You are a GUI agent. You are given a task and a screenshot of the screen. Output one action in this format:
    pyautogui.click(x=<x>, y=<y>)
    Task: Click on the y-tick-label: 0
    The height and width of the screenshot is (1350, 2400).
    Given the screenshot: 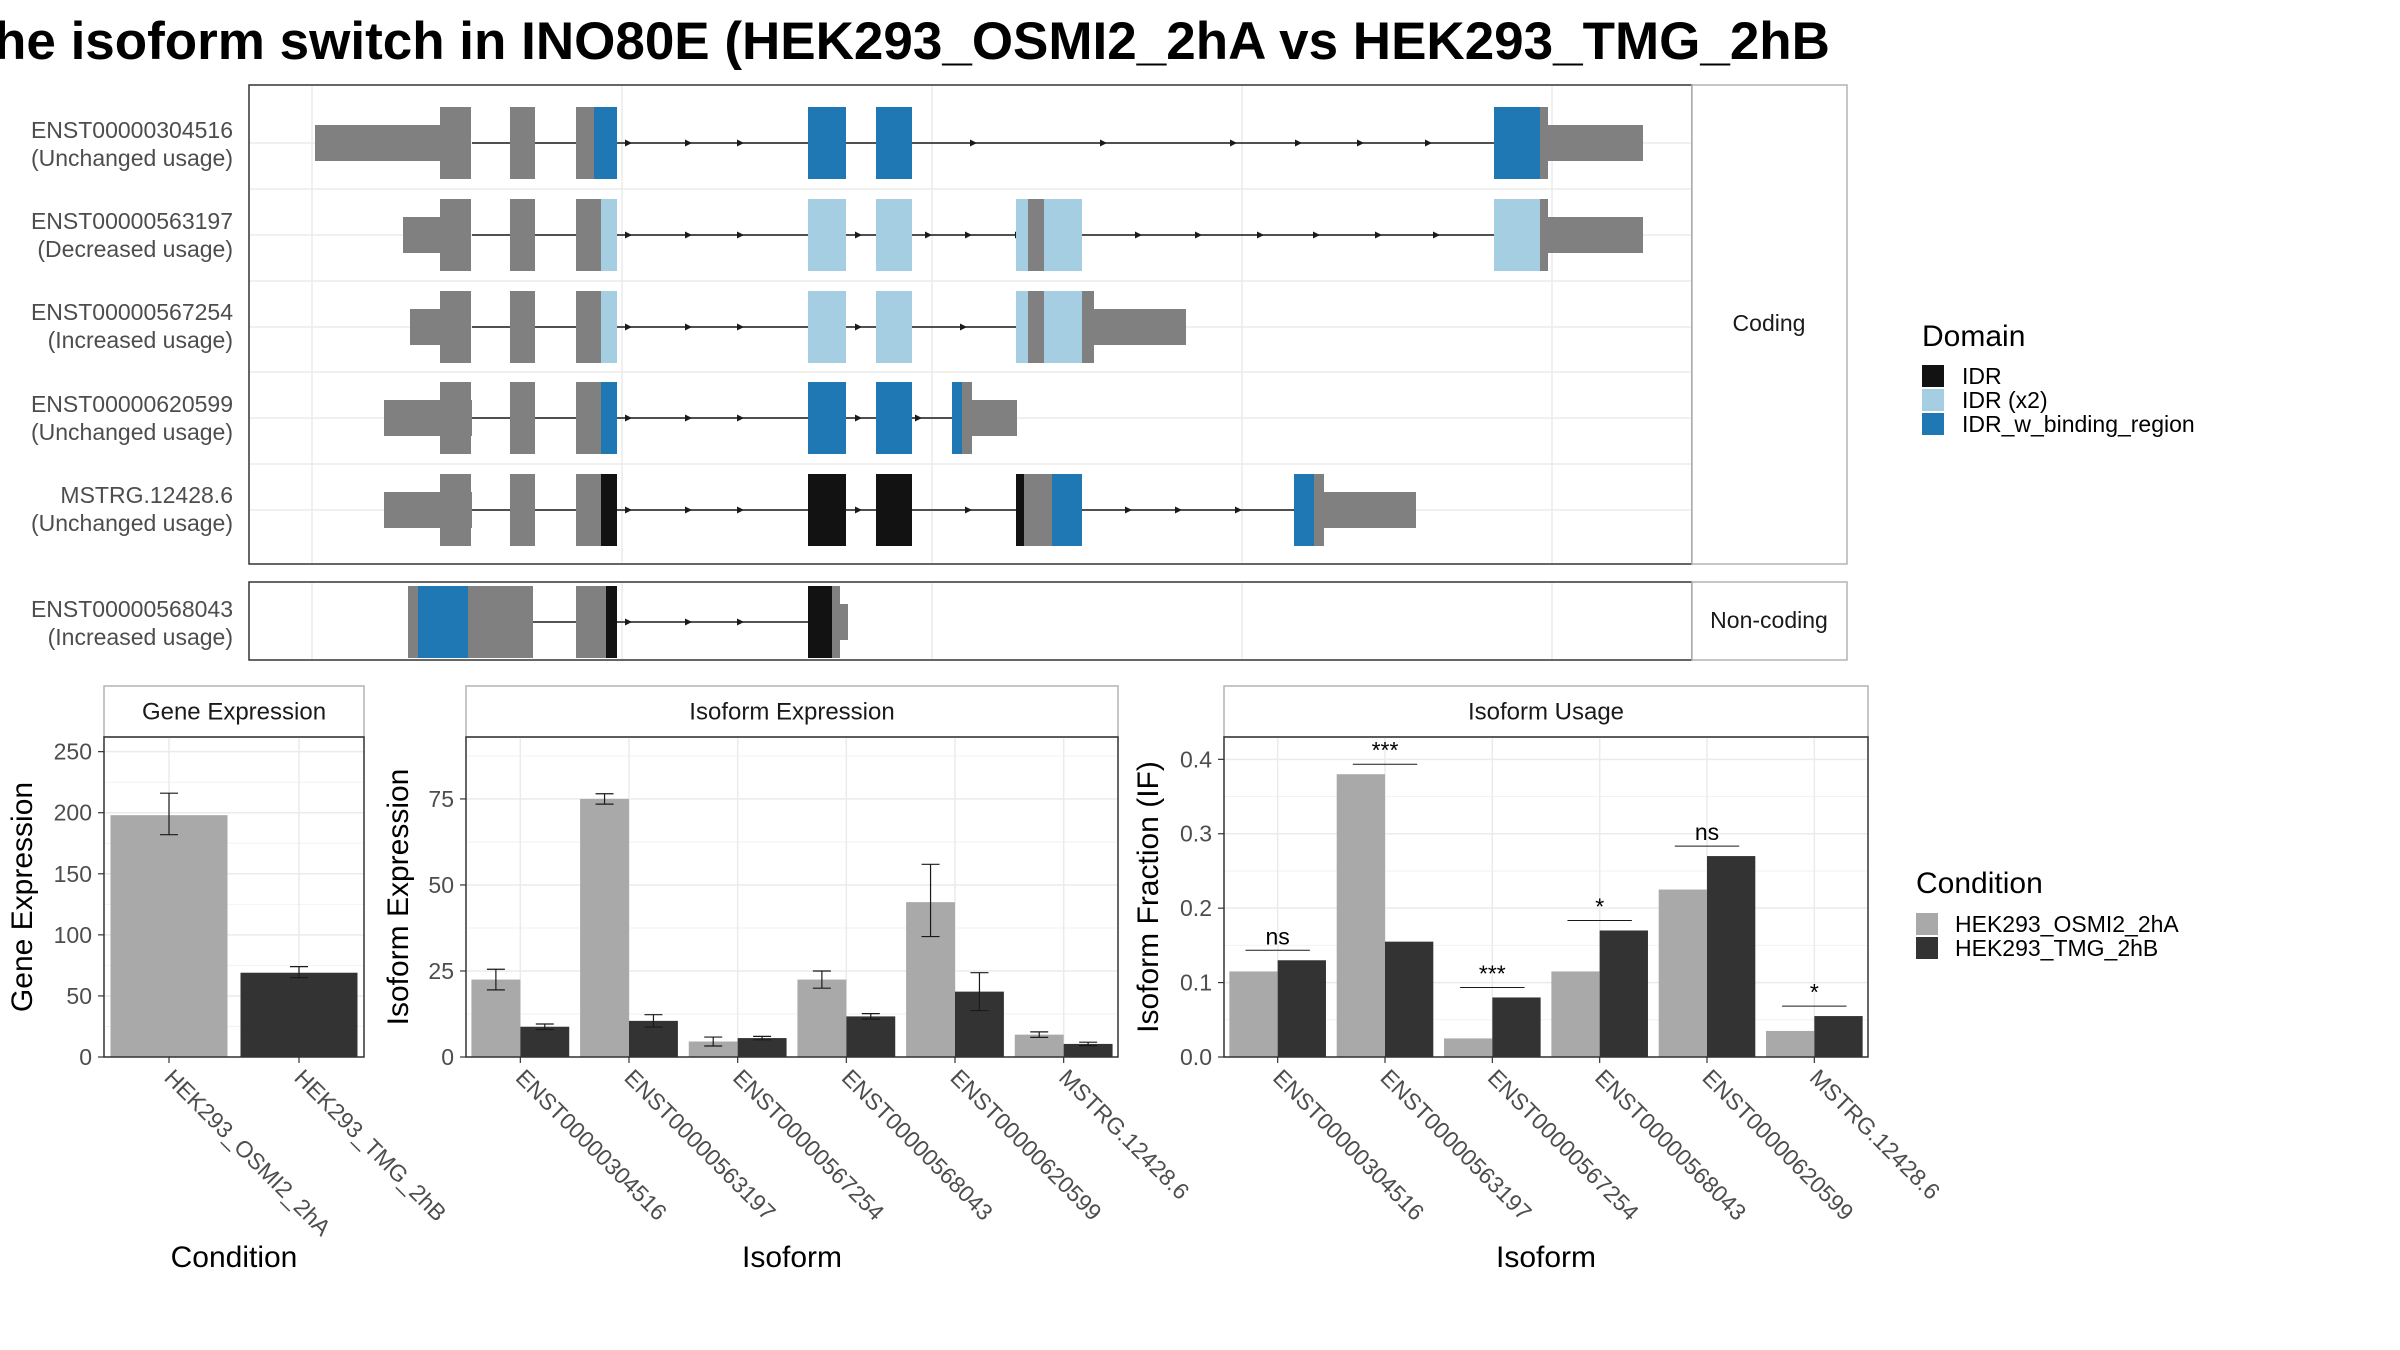 What is the action you would take?
    pyautogui.click(x=85, y=1057)
    